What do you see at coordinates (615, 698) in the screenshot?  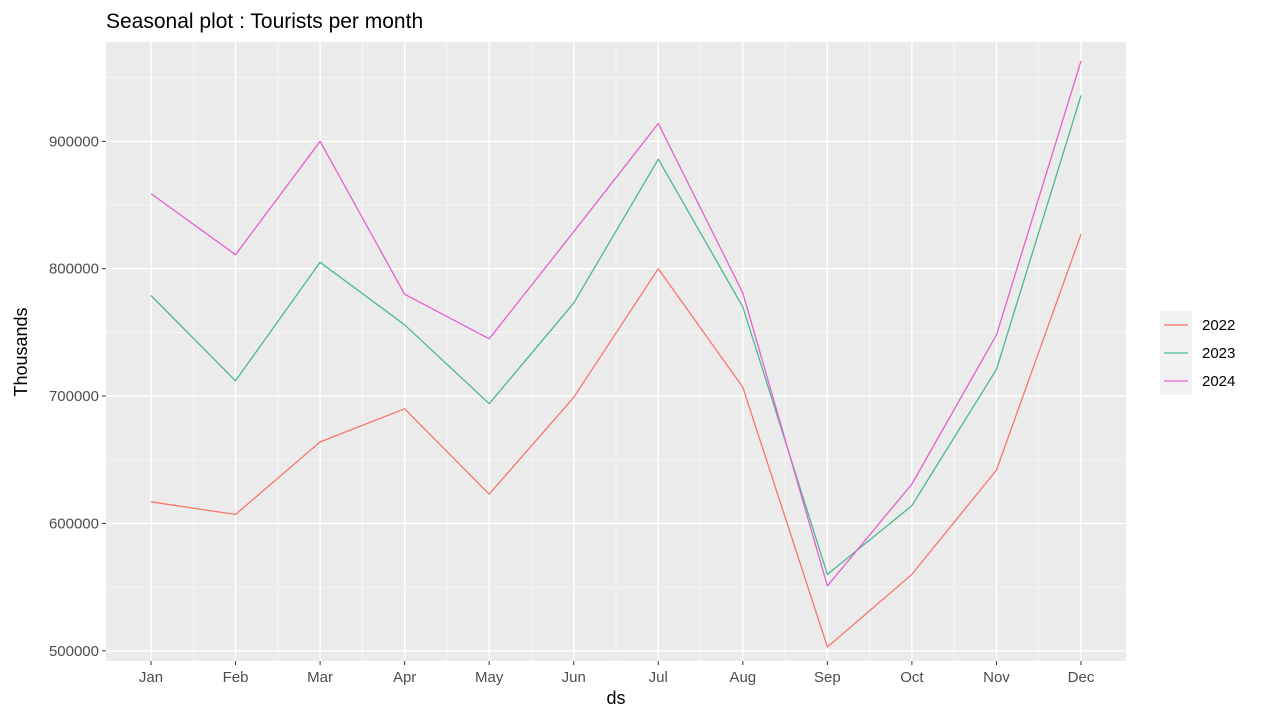 I see `x-axis-title: ds` at bounding box center [615, 698].